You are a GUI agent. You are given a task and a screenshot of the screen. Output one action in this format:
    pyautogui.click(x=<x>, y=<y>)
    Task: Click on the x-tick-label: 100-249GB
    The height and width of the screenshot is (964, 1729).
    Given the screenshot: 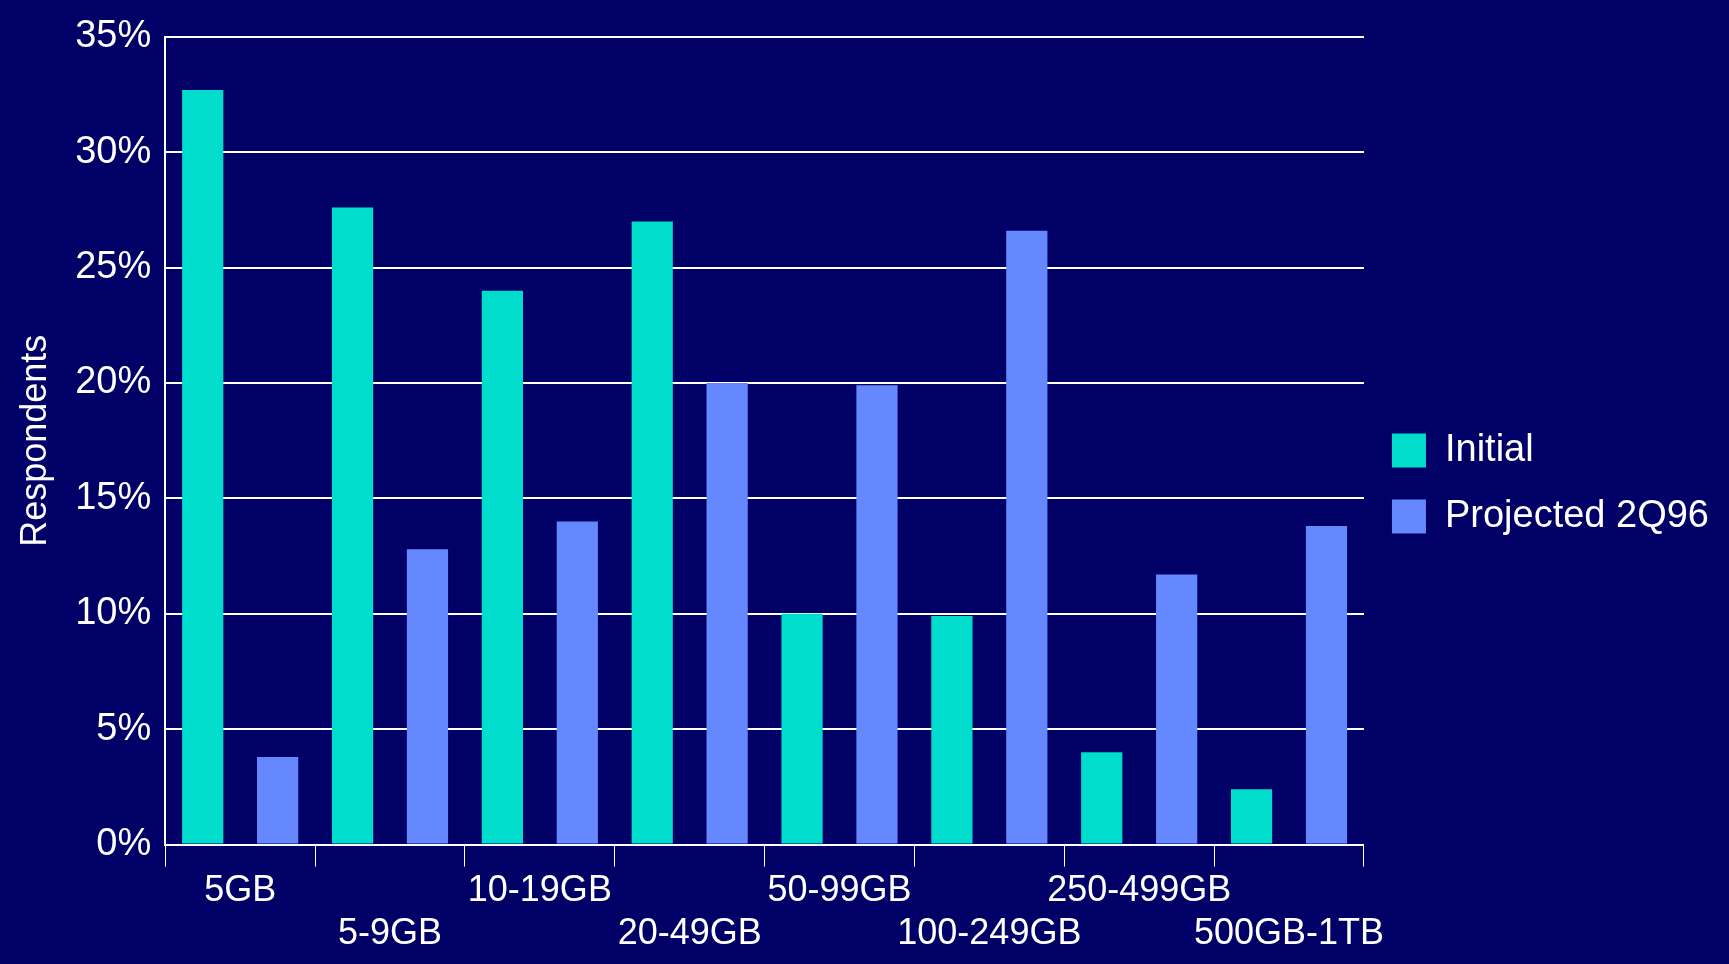 What is the action you would take?
    pyautogui.click(x=989, y=932)
    